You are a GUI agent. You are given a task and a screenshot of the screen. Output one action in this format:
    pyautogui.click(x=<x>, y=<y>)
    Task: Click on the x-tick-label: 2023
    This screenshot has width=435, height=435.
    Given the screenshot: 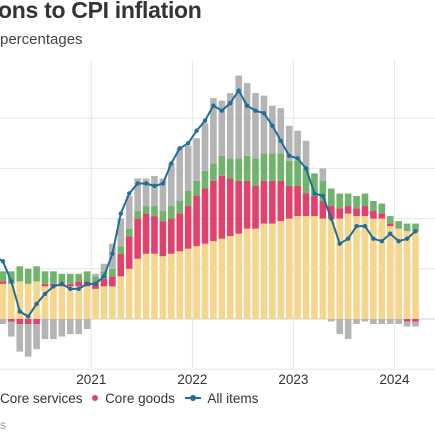 What is the action you would take?
    pyautogui.click(x=293, y=378)
    